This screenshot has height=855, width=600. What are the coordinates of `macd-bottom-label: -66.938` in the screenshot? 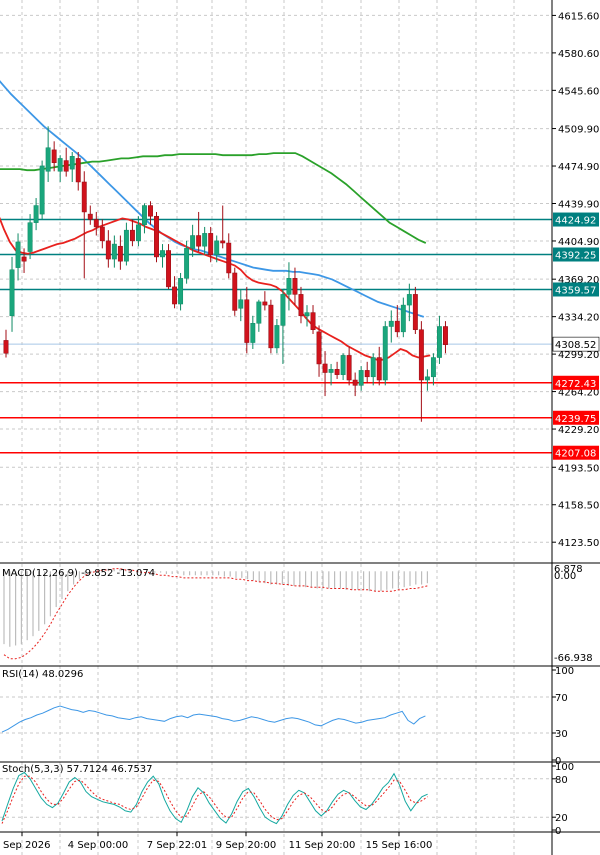 It's located at (573, 658).